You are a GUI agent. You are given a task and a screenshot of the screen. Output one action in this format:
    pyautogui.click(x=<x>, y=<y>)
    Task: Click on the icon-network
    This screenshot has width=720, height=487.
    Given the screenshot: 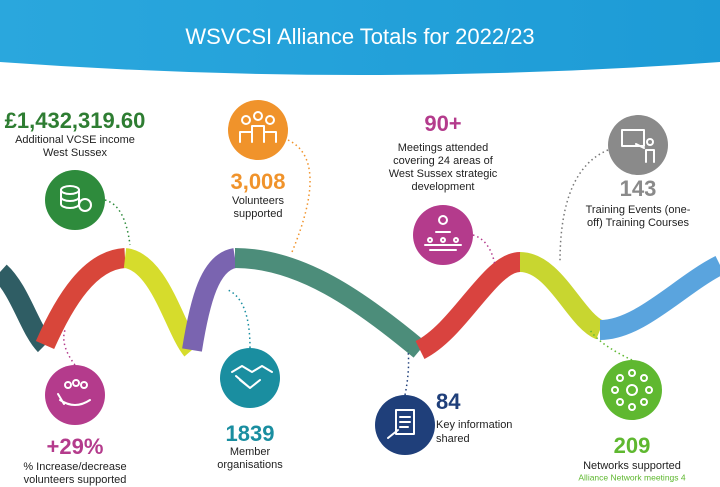 What is the action you would take?
    pyautogui.click(x=632, y=390)
    